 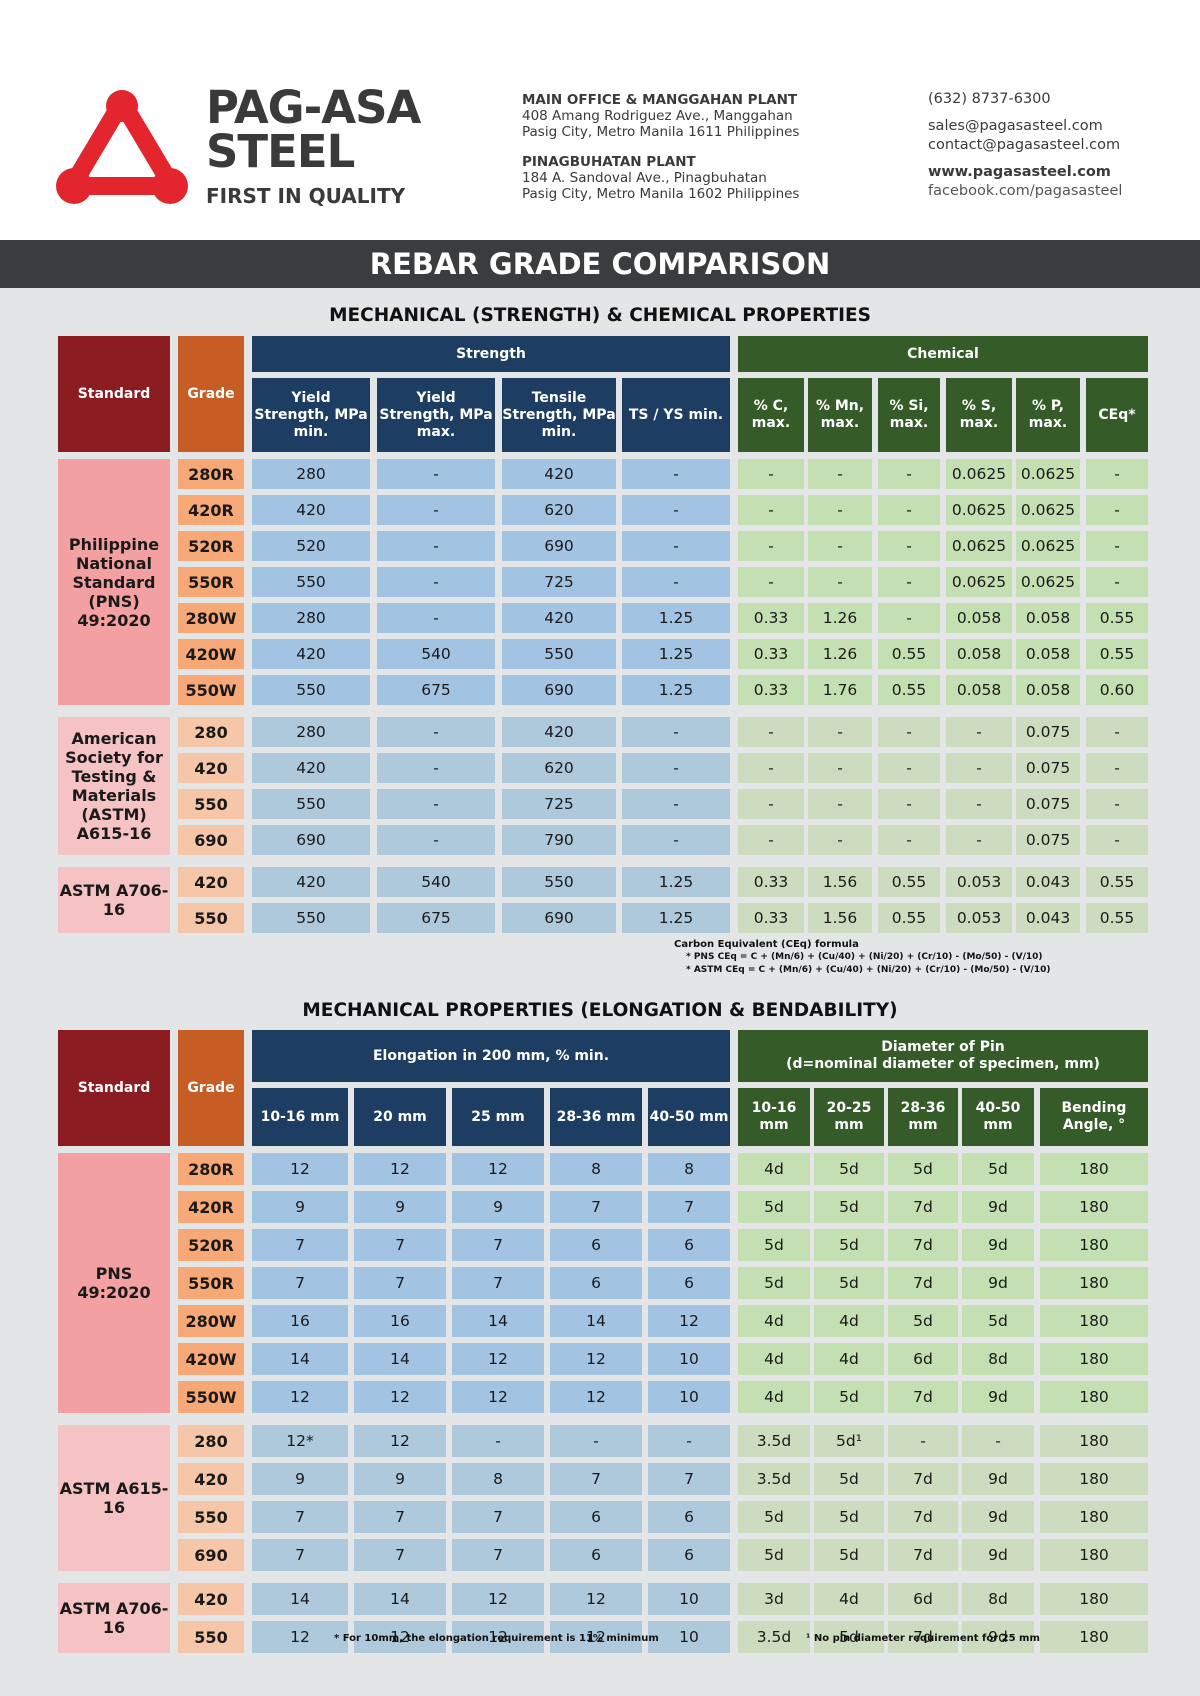 I want to click on brand-name-line1: PAG-ASA, so click(x=313, y=107).